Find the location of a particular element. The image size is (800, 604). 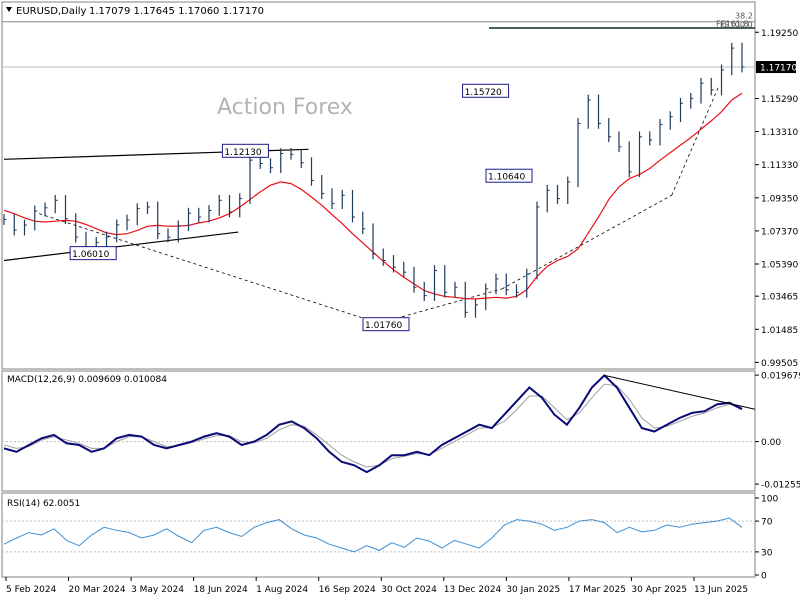

date-tick-label: 5 Feb 2024 is located at coordinates (31, 590).